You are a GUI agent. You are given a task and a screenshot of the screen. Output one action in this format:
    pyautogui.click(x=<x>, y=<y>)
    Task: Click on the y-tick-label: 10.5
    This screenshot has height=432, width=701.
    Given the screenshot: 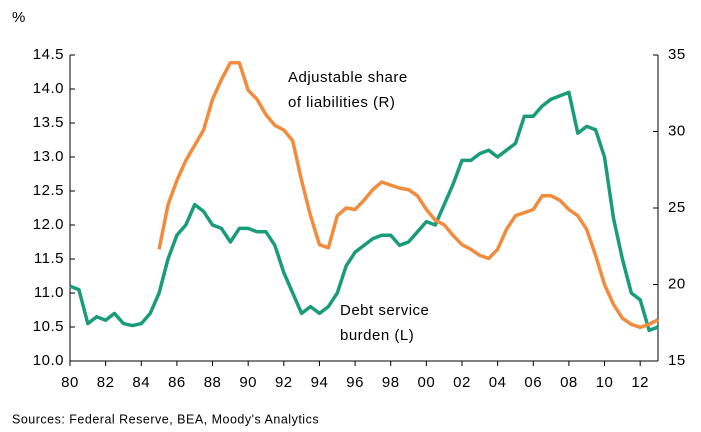 What is the action you would take?
    pyautogui.click(x=48, y=326)
    